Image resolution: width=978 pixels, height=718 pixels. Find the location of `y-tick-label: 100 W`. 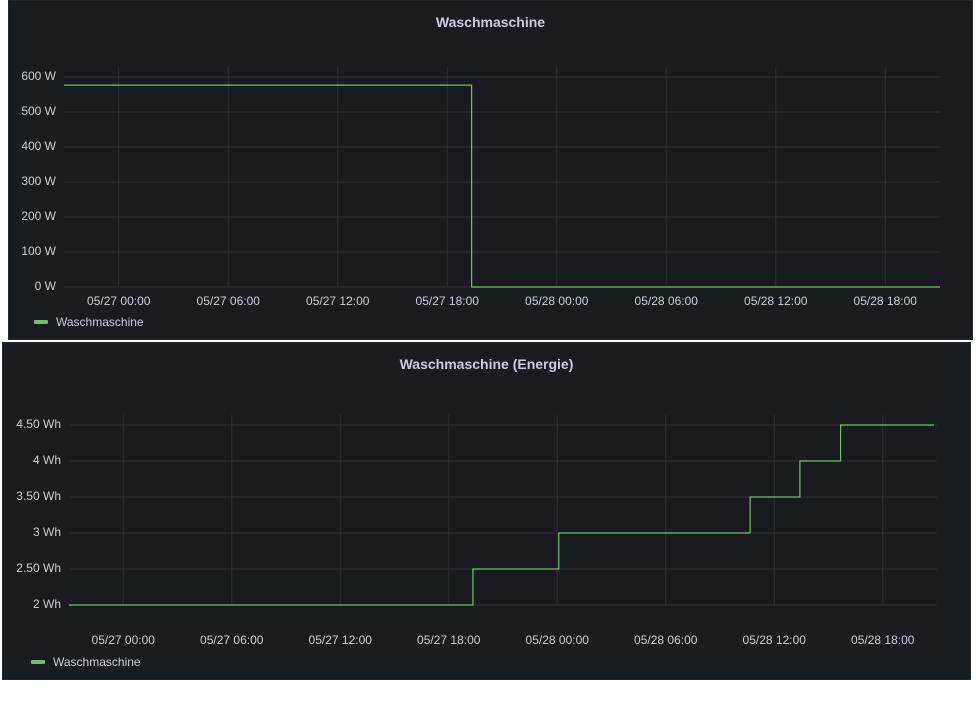

y-tick-label: 100 W is located at coordinates (38, 251).